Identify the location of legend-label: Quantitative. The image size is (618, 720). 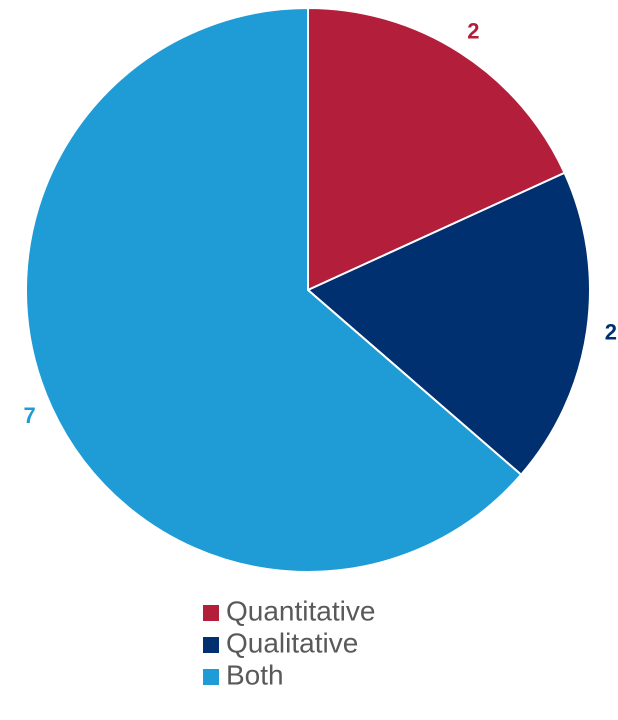
(300, 610).